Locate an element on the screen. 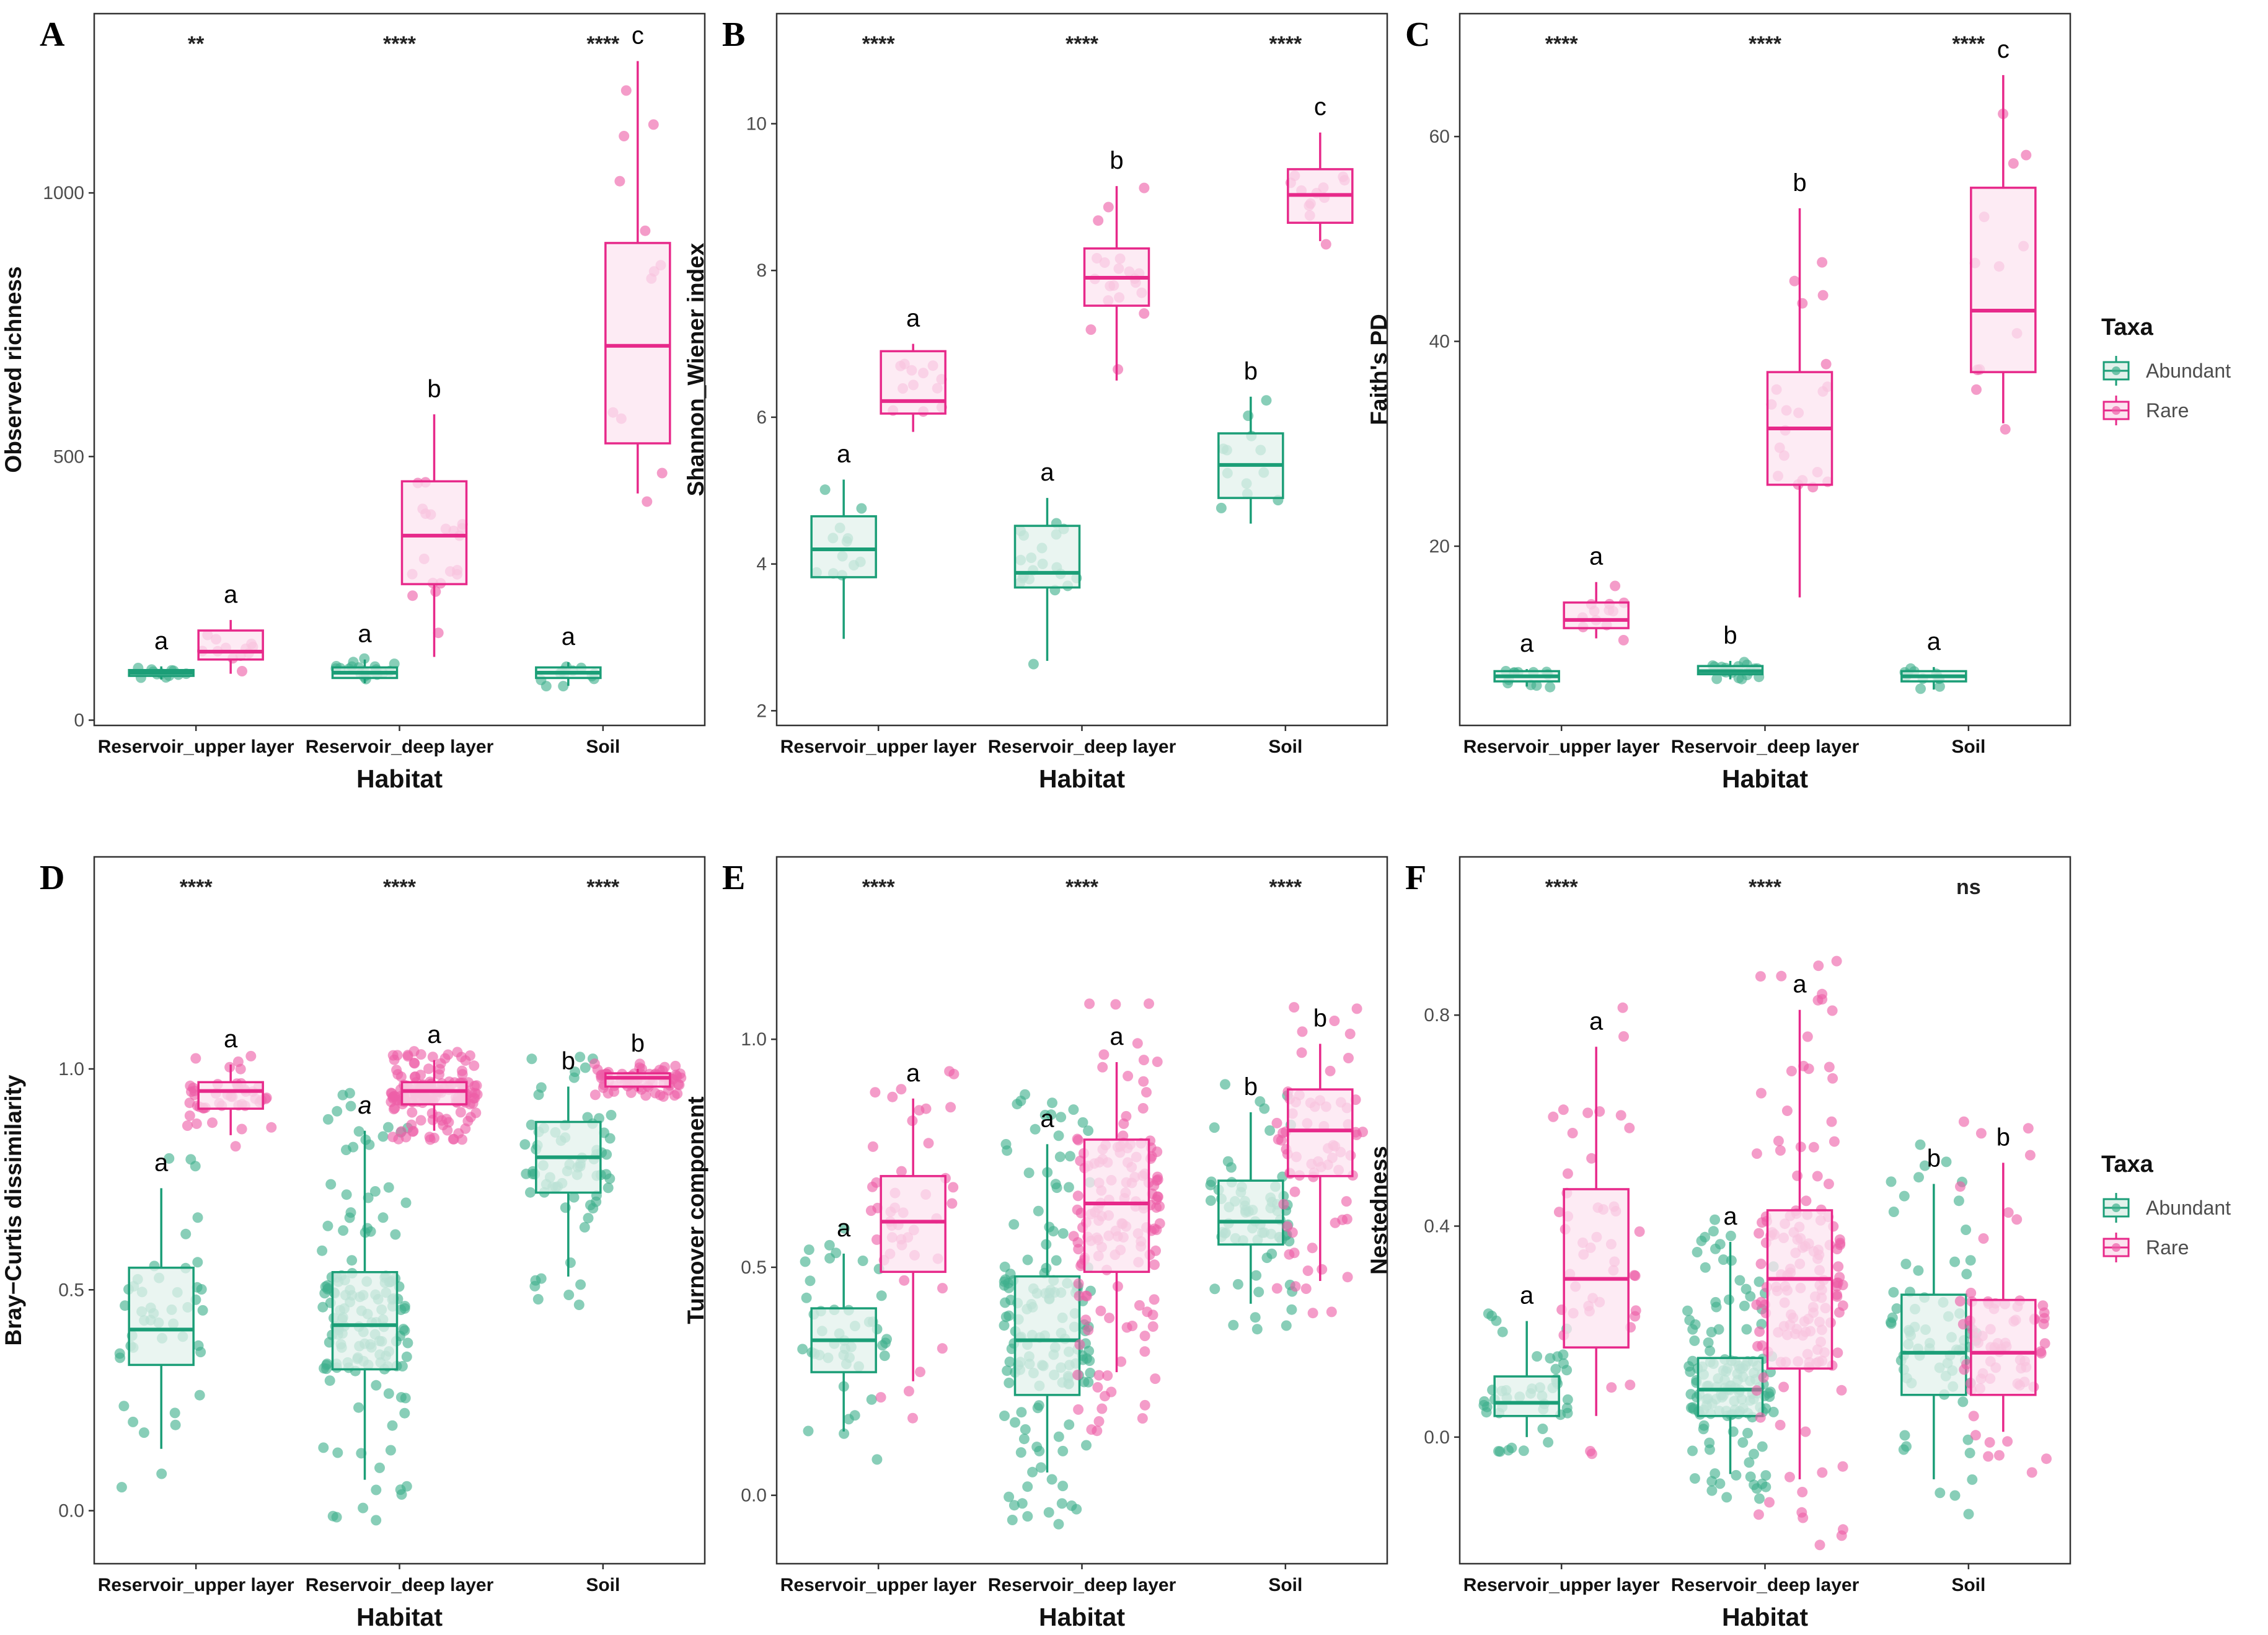  y-tick-label: 0.4 is located at coordinates (1437, 1226).